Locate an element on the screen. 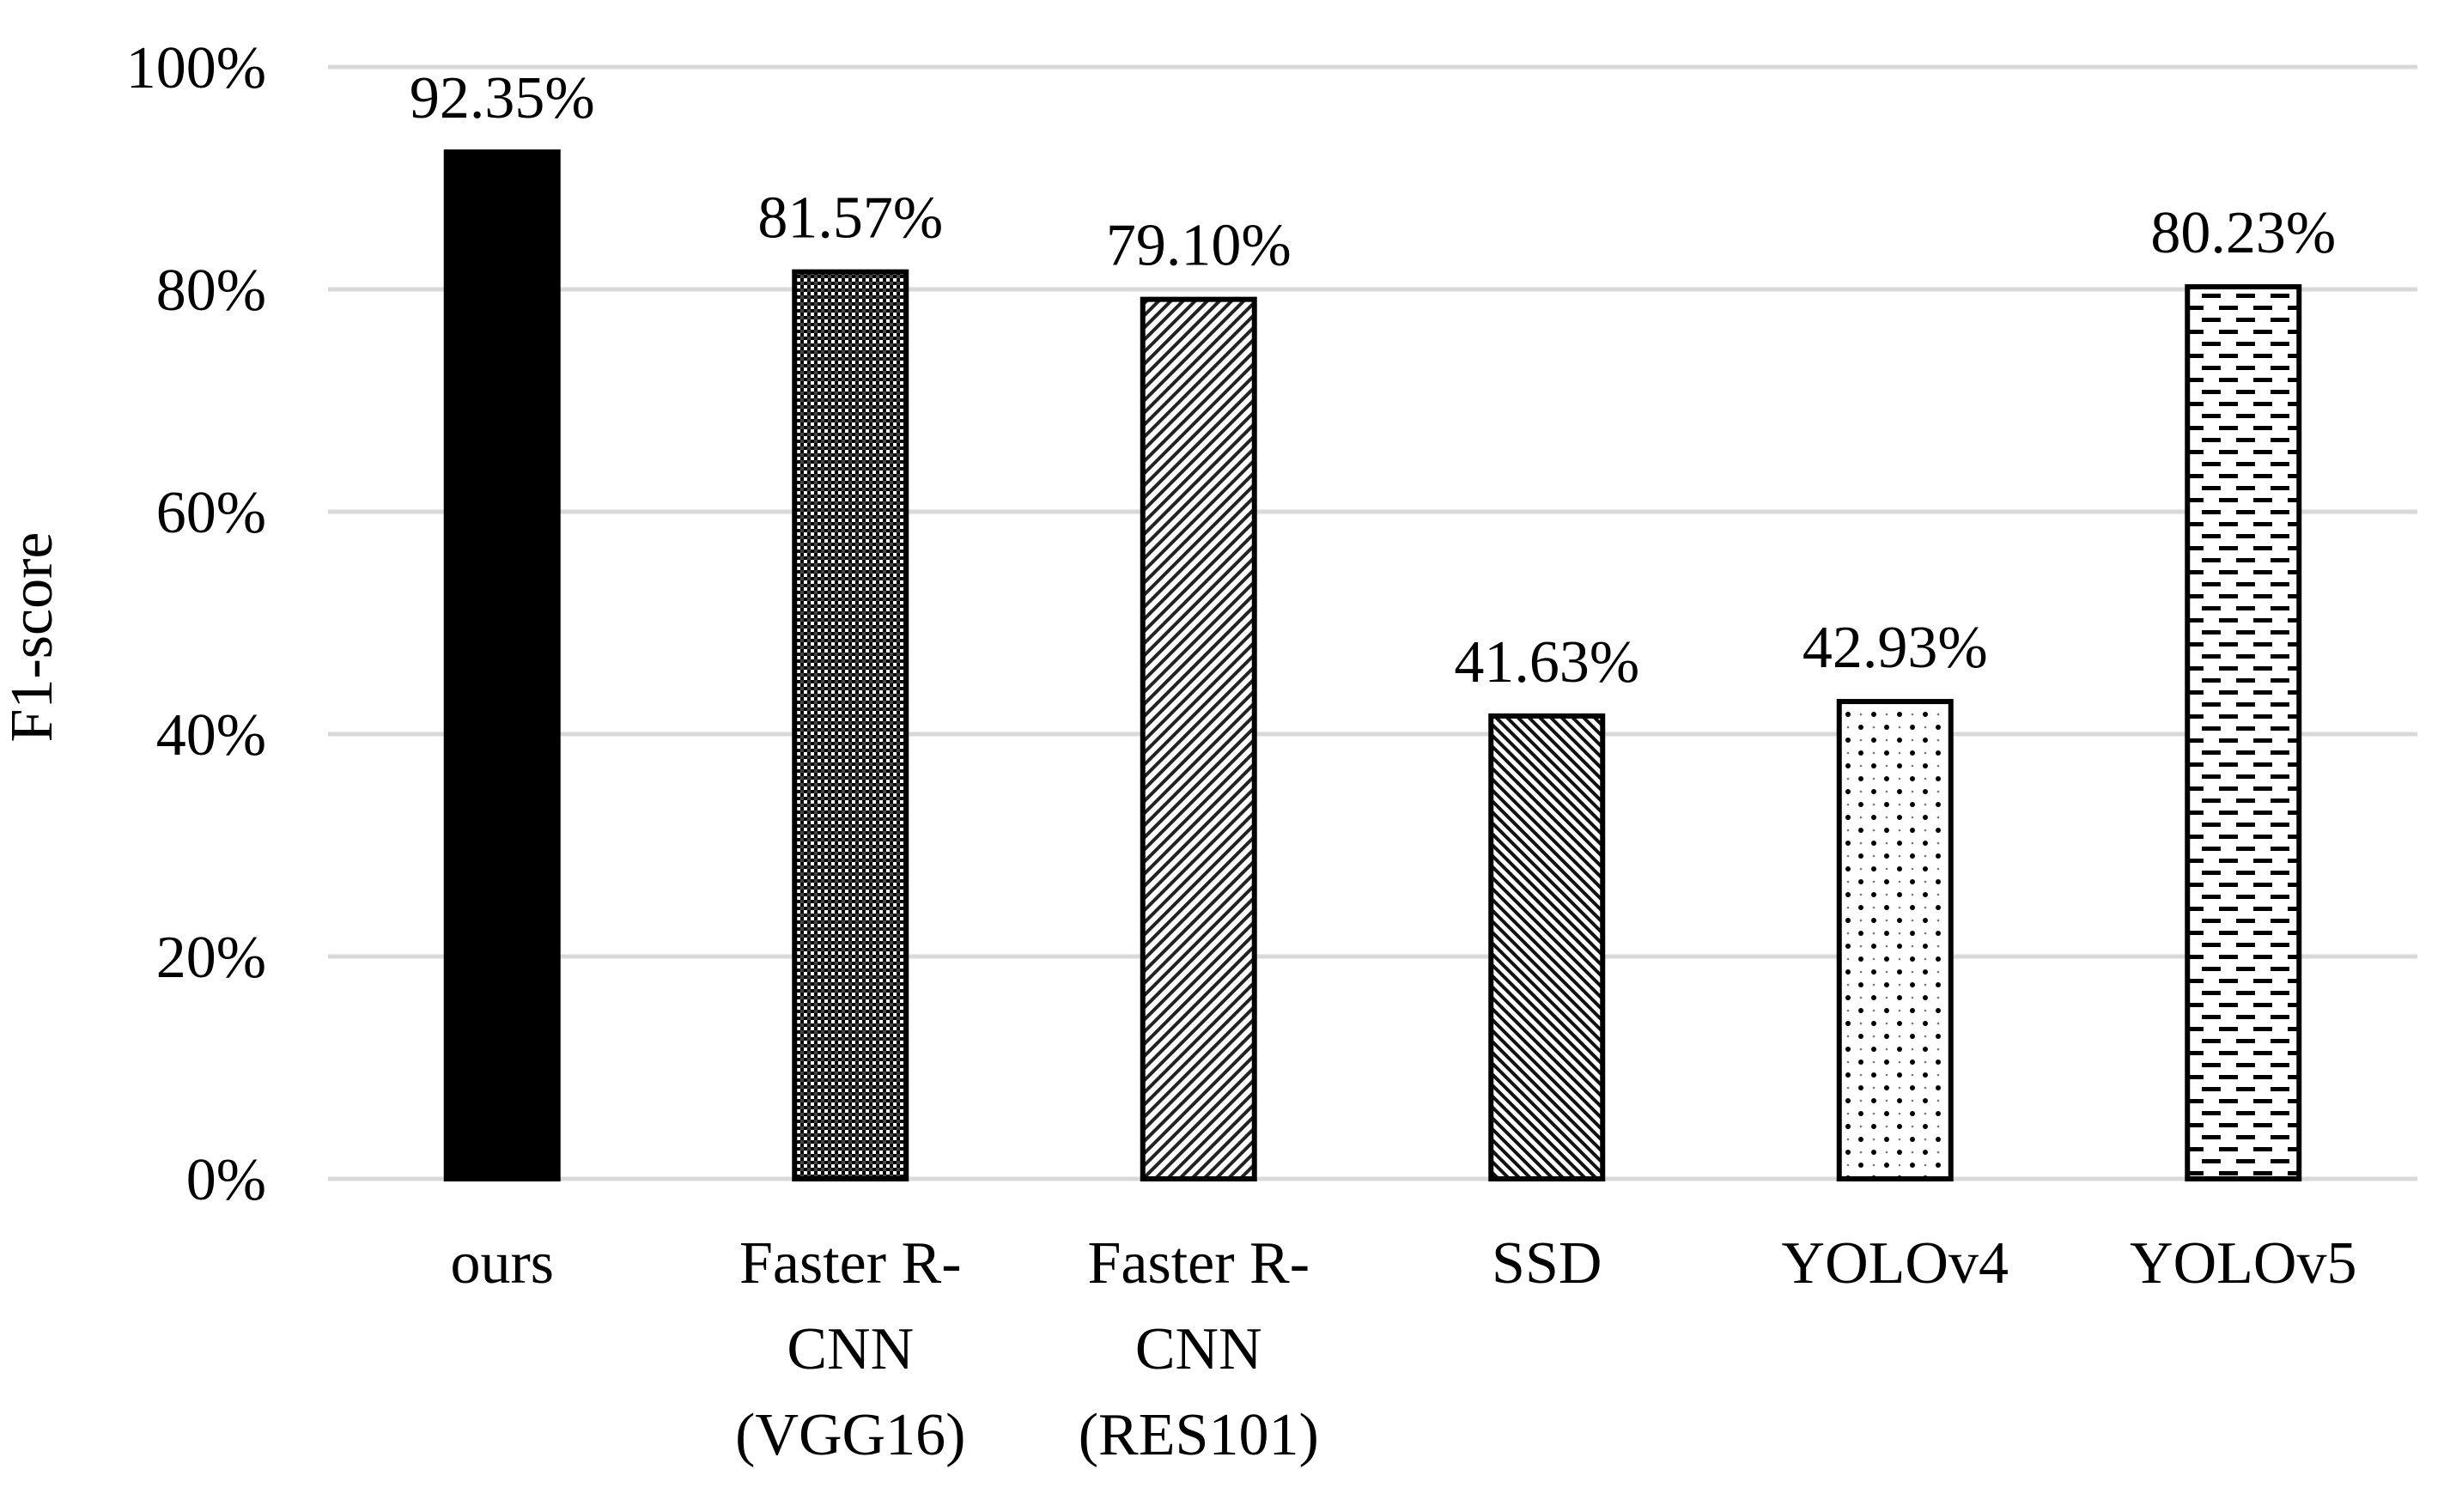  x-tick-label: ours is located at coordinates (502, 1263).